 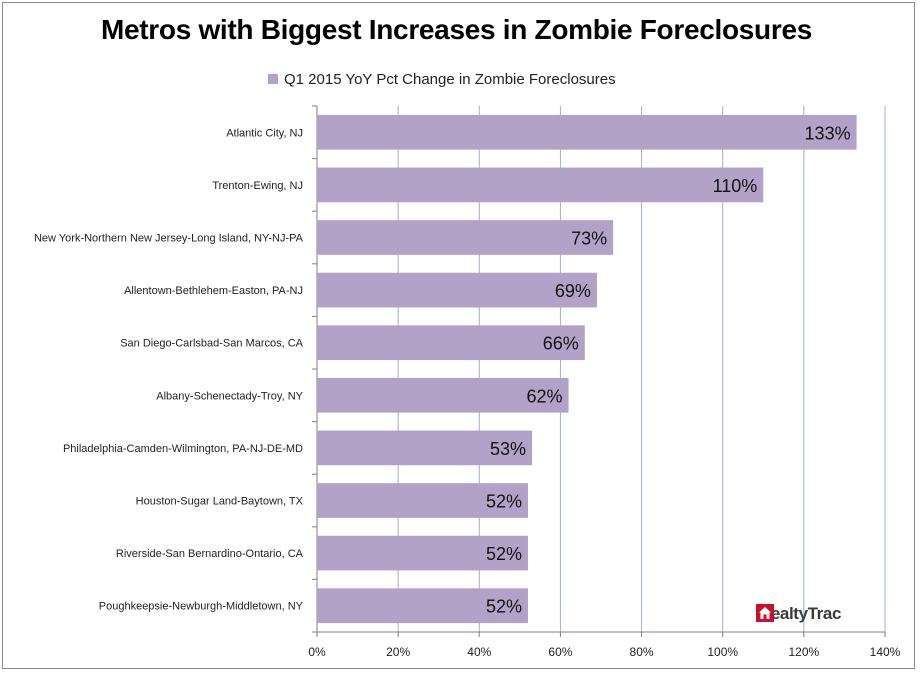 What do you see at coordinates (642, 652) in the screenshot?
I see `x-tick-label: 80%` at bounding box center [642, 652].